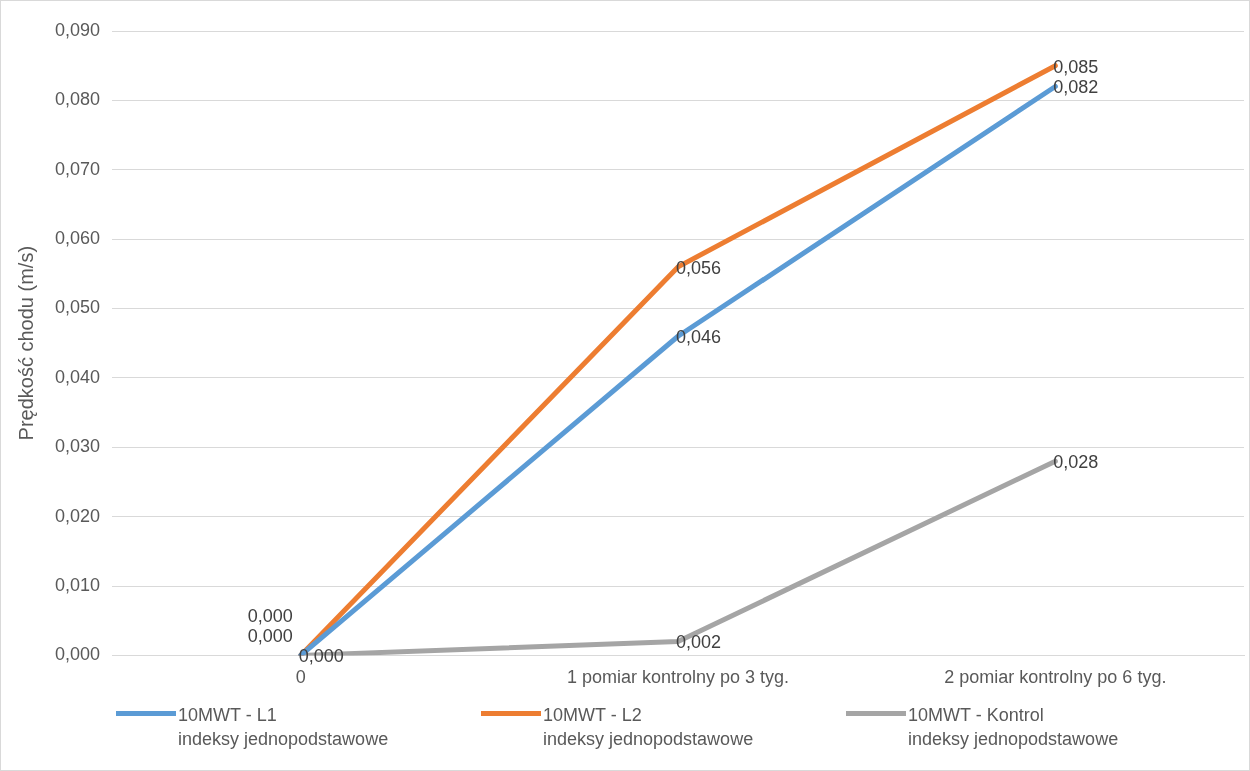  Describe the element at coordinates (78, 99) in the screenshot. I see `y-tick-label: 0,080` at that location.